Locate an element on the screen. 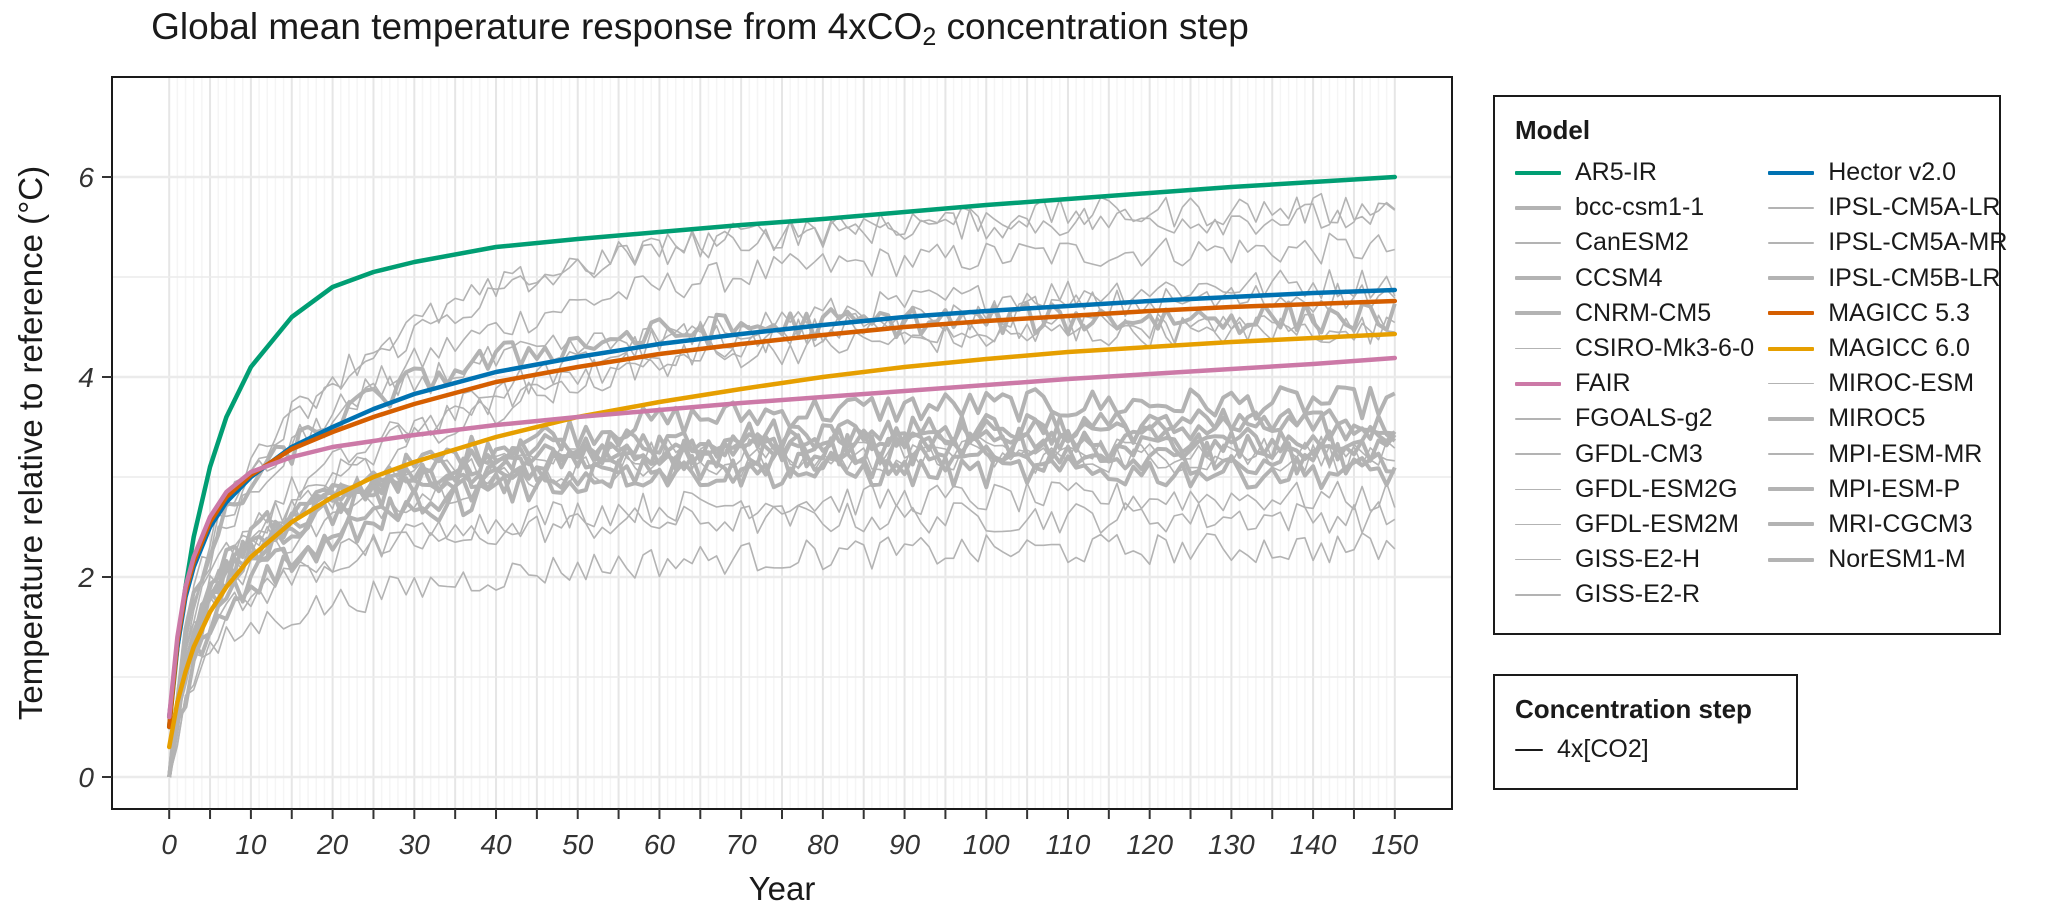 This screenshot has height=913, width=2067. x-tick-label: 50 is located at coordinates (578, 844).